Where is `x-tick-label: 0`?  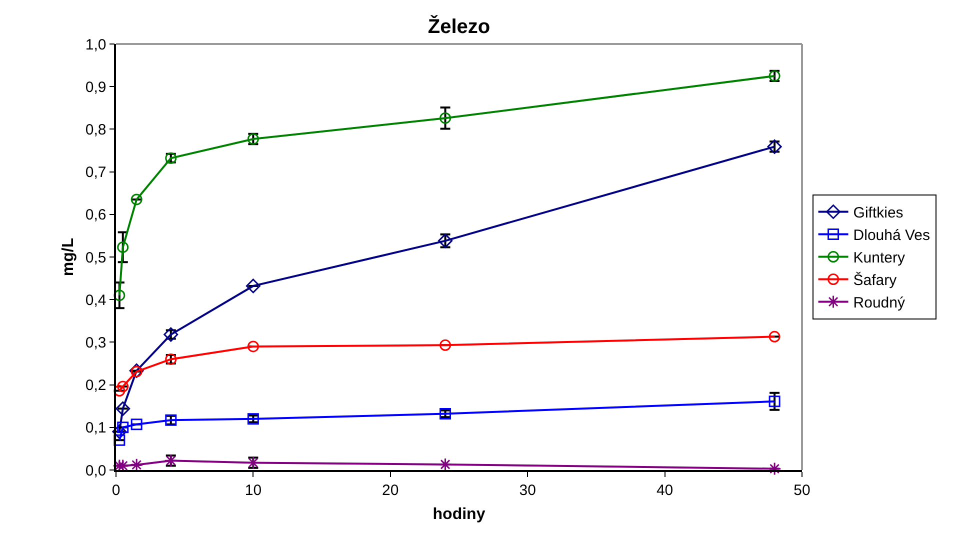
x-tick-label: 0 is located at coordinates (116, 490).